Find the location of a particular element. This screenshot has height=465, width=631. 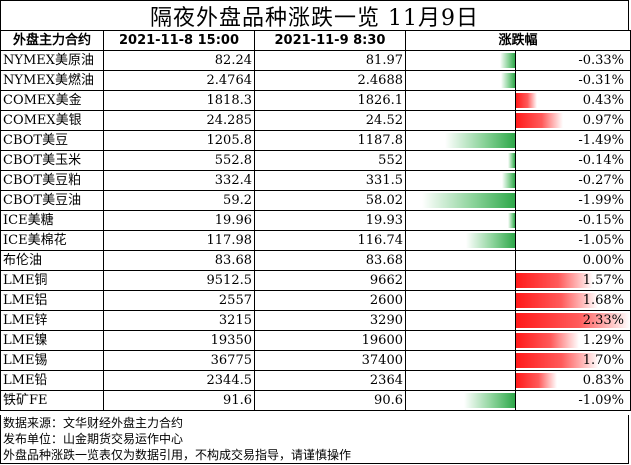

table-row: LME锡 36775 37400 1.70% is located at coordinates (315, 360).